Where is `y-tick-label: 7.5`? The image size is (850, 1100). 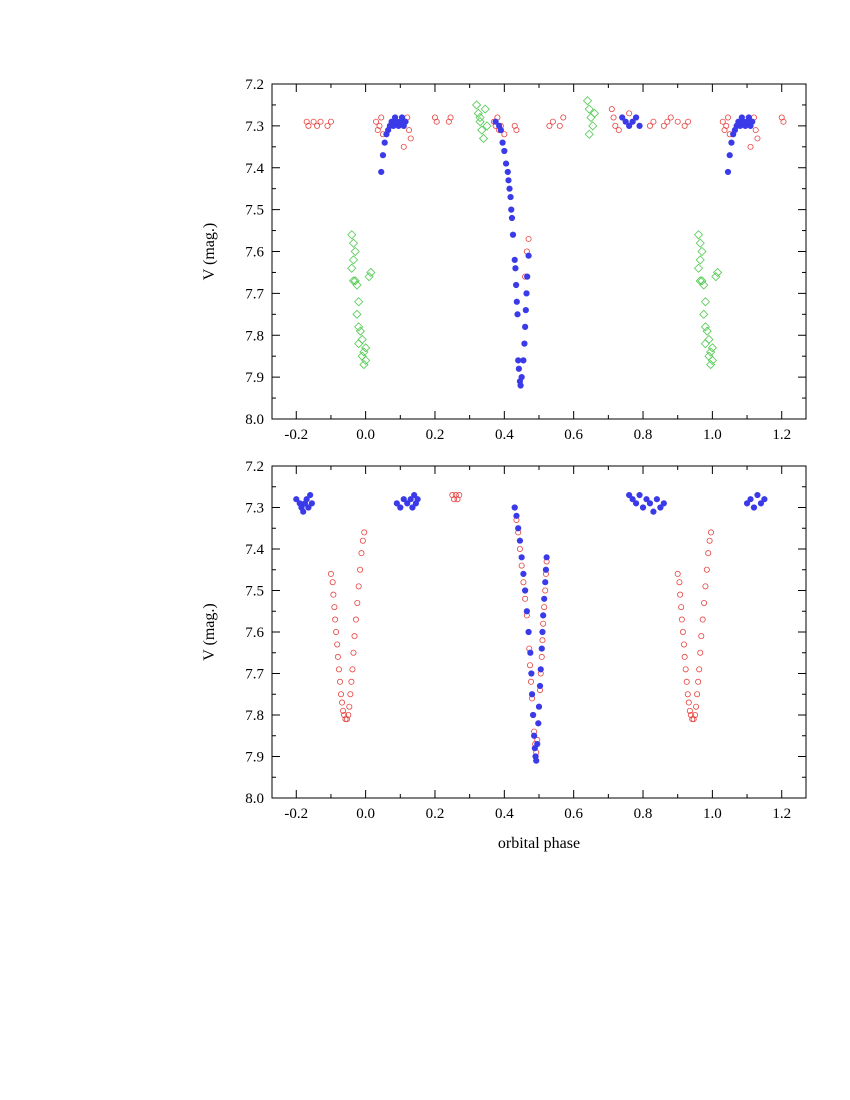
y-tick-label: 7.5 is located at coordinates (254, 592).